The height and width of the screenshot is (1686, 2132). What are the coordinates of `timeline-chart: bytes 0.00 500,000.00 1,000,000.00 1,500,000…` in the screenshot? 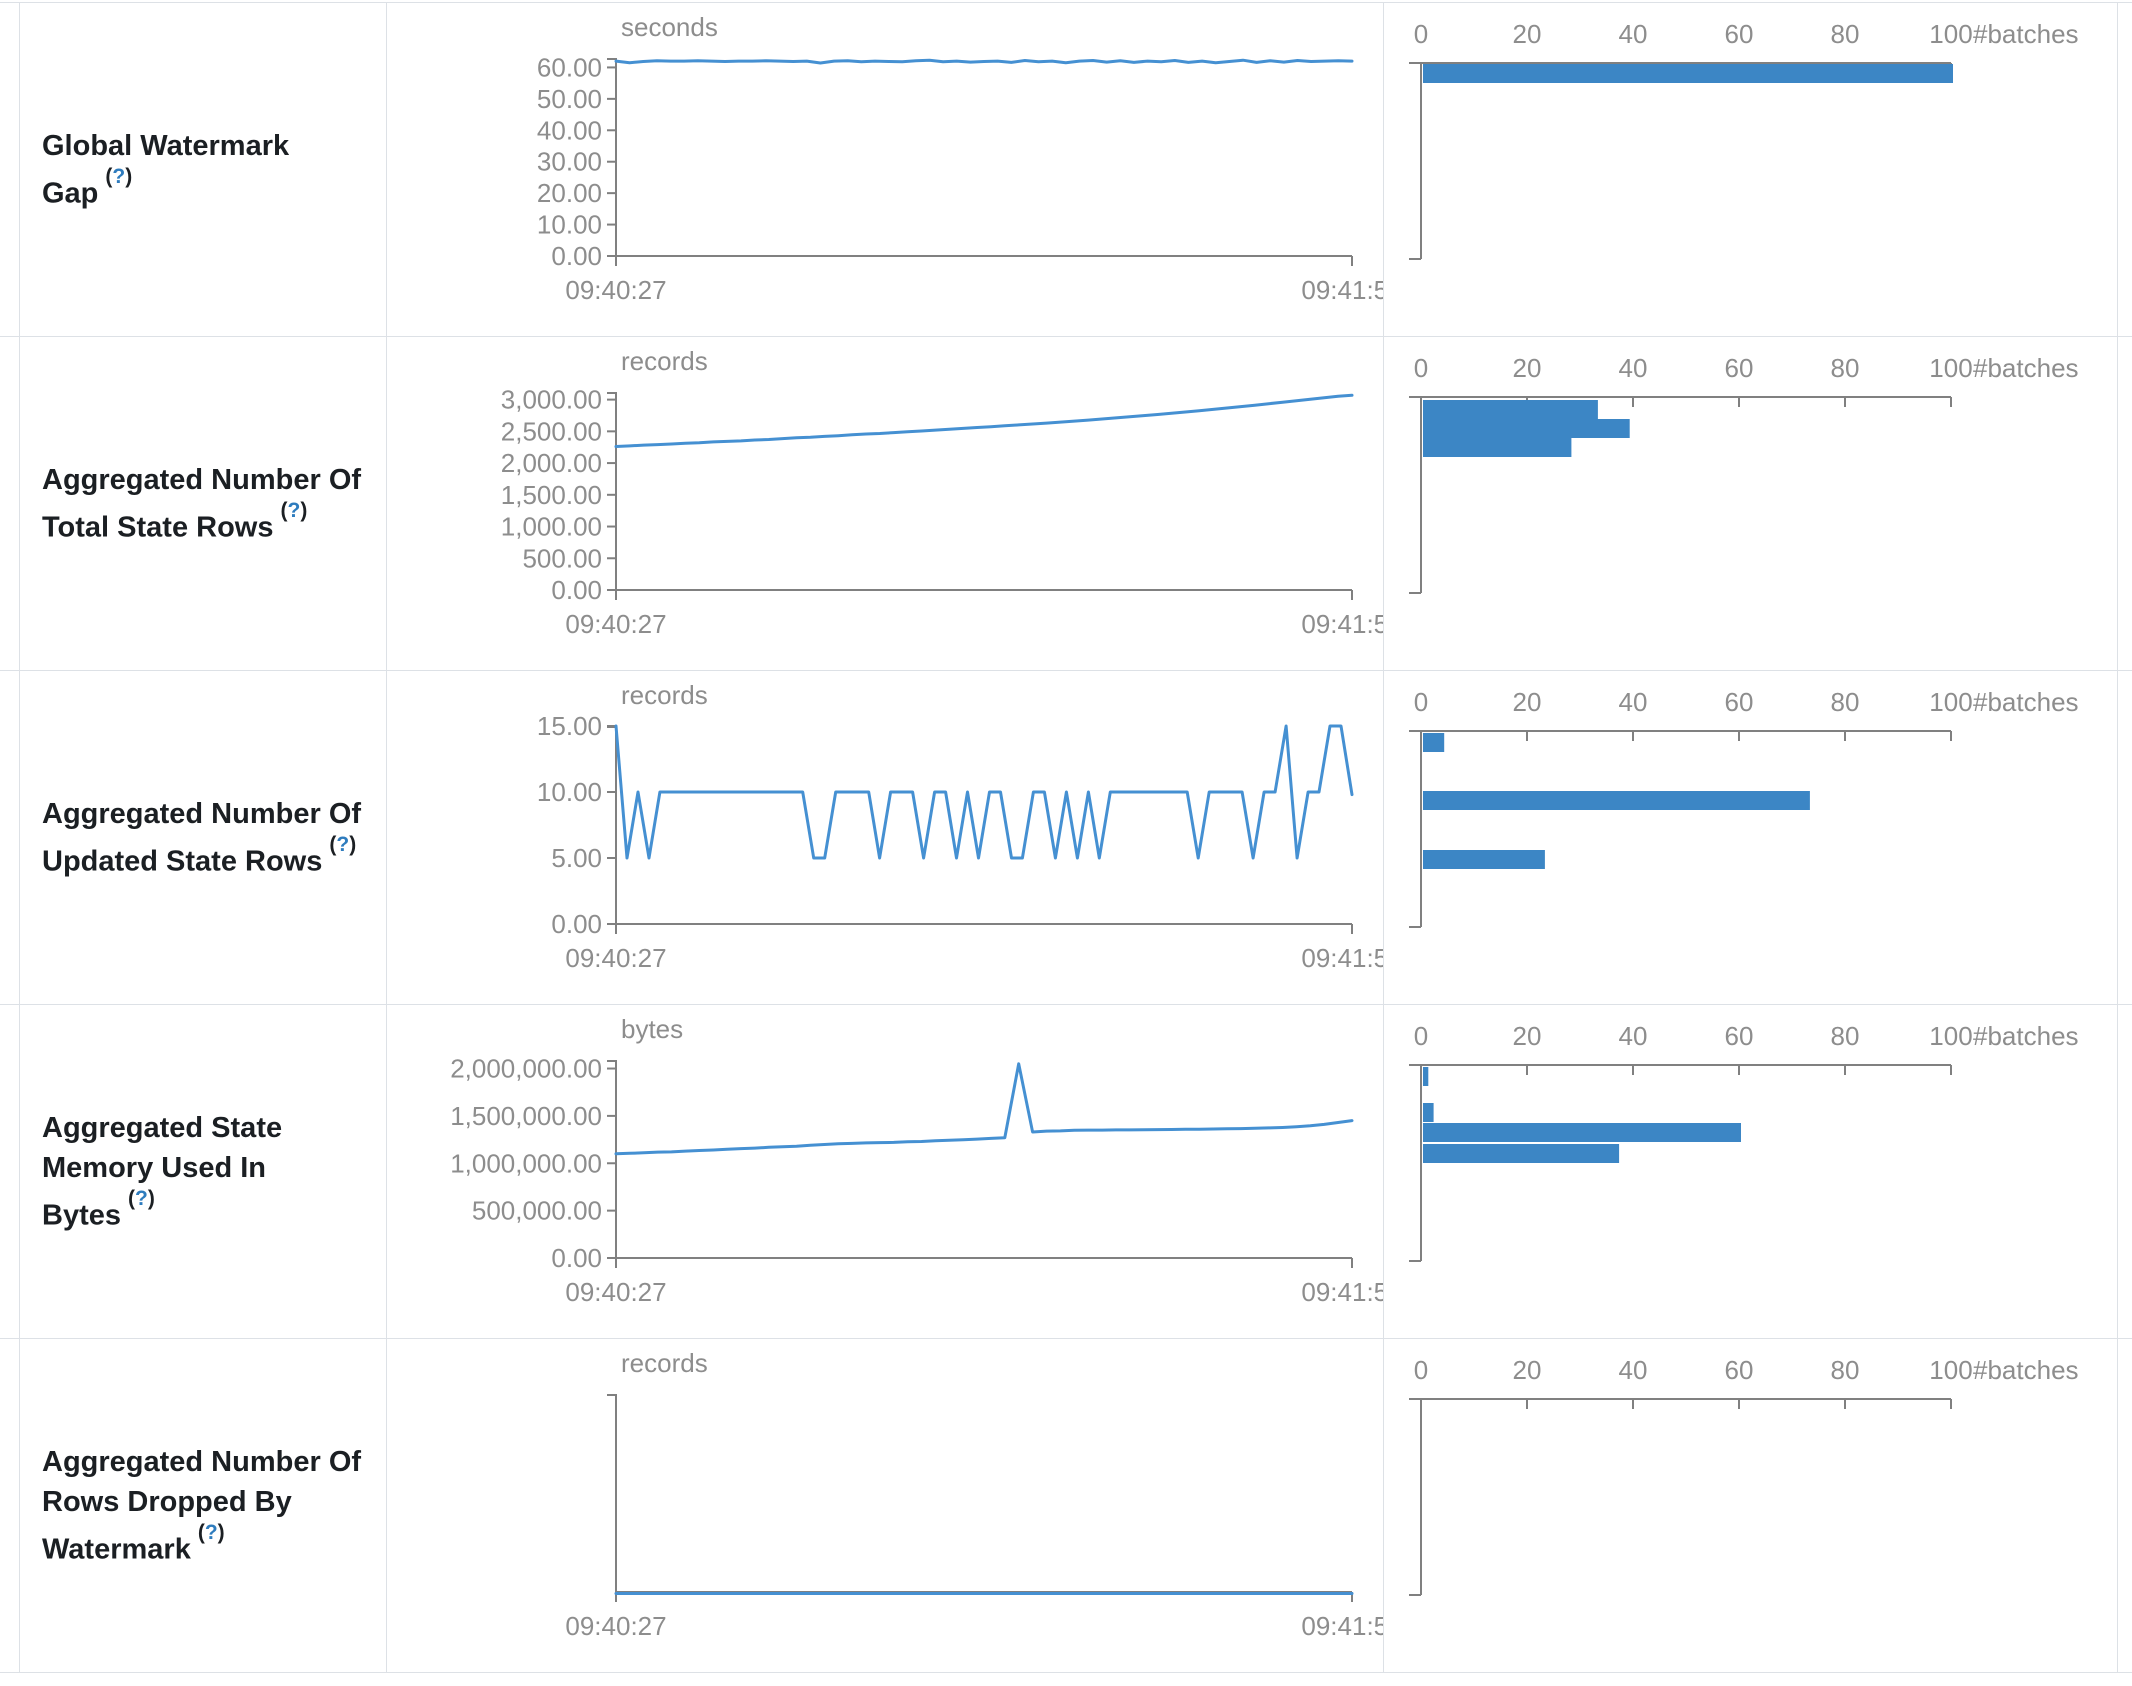 It's located at (916, 1160).